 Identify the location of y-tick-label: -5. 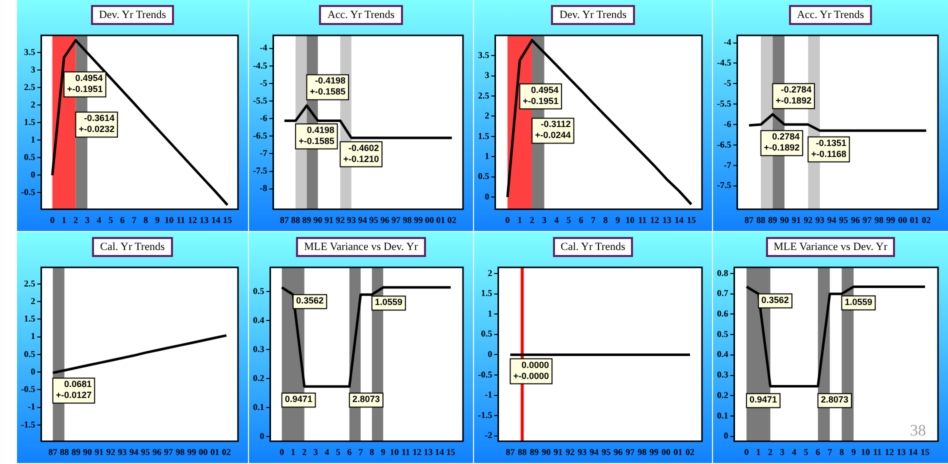
(264, 83).